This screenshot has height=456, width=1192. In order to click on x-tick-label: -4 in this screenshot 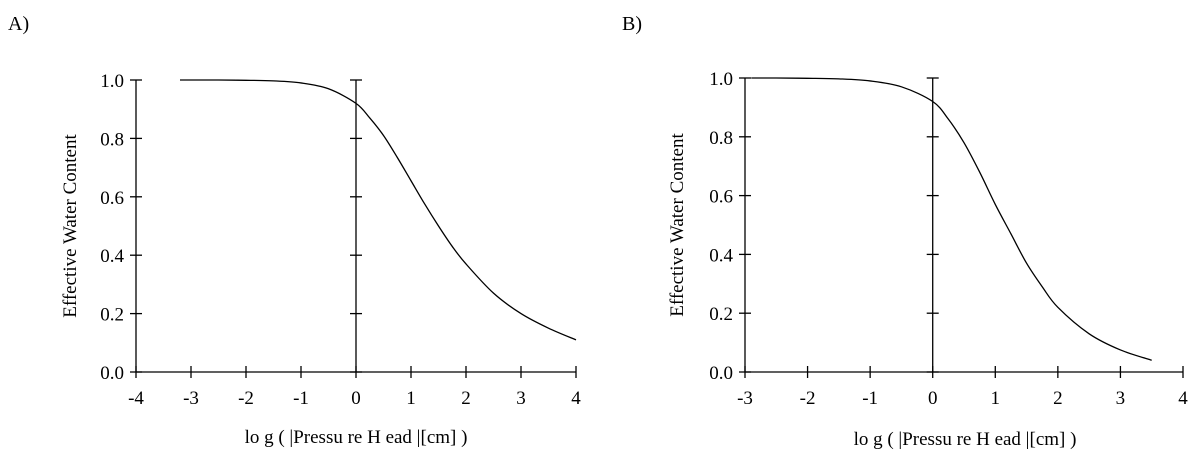, I will do `click(136, 398)`.